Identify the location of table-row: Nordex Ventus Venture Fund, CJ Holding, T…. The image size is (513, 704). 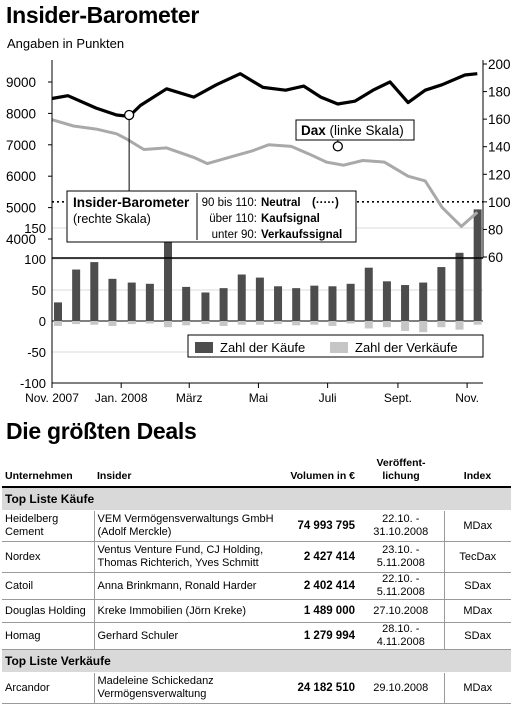
(256, 557).